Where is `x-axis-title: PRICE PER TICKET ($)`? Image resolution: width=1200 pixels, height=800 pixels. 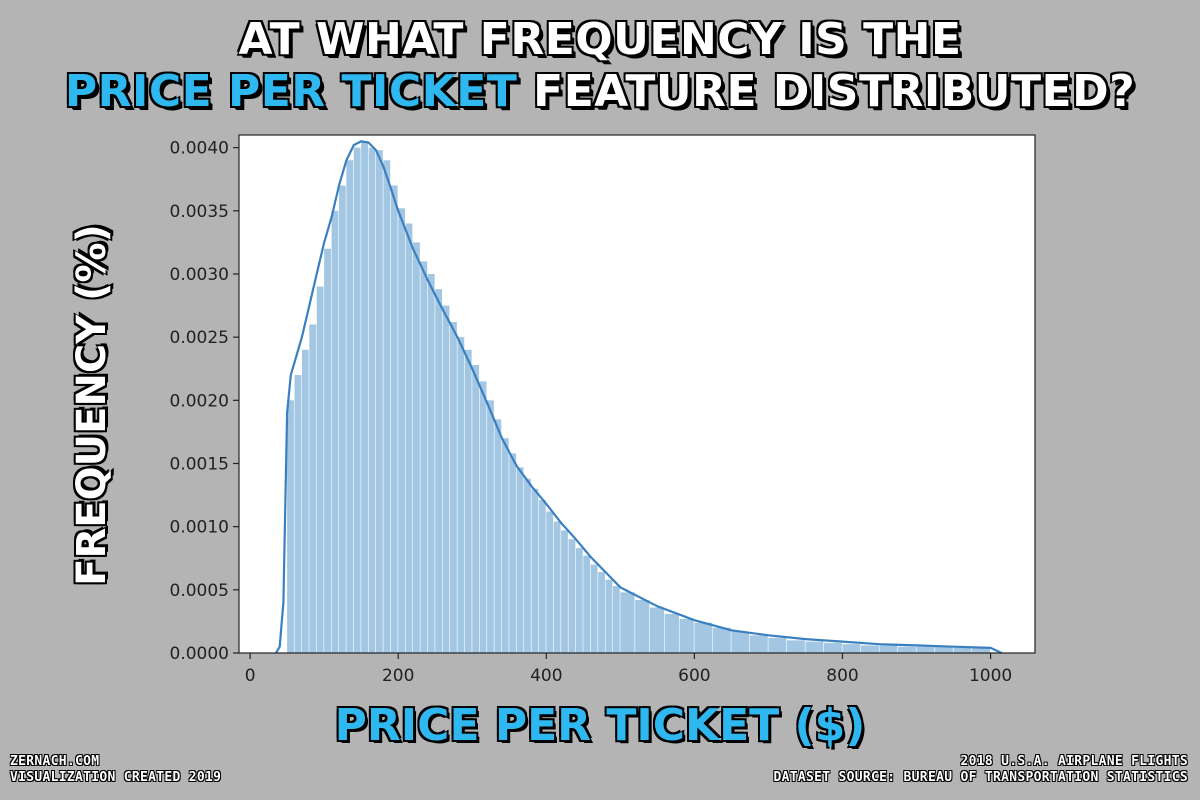
x-axis-title: PRICE PER TICKET ($) is located at coordinates (600, 725).